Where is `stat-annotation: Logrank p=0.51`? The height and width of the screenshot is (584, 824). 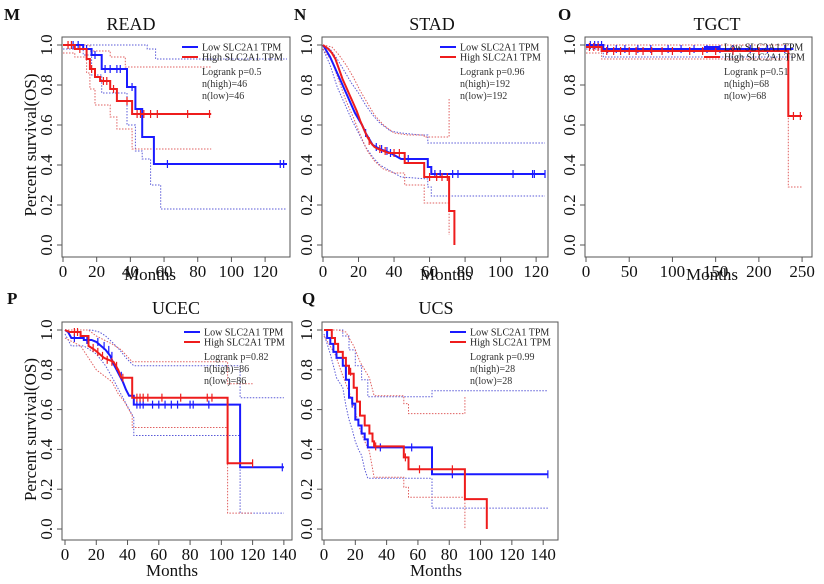
stat-annotation: Logrank p=0.51 is located at coordinates (756, 72).